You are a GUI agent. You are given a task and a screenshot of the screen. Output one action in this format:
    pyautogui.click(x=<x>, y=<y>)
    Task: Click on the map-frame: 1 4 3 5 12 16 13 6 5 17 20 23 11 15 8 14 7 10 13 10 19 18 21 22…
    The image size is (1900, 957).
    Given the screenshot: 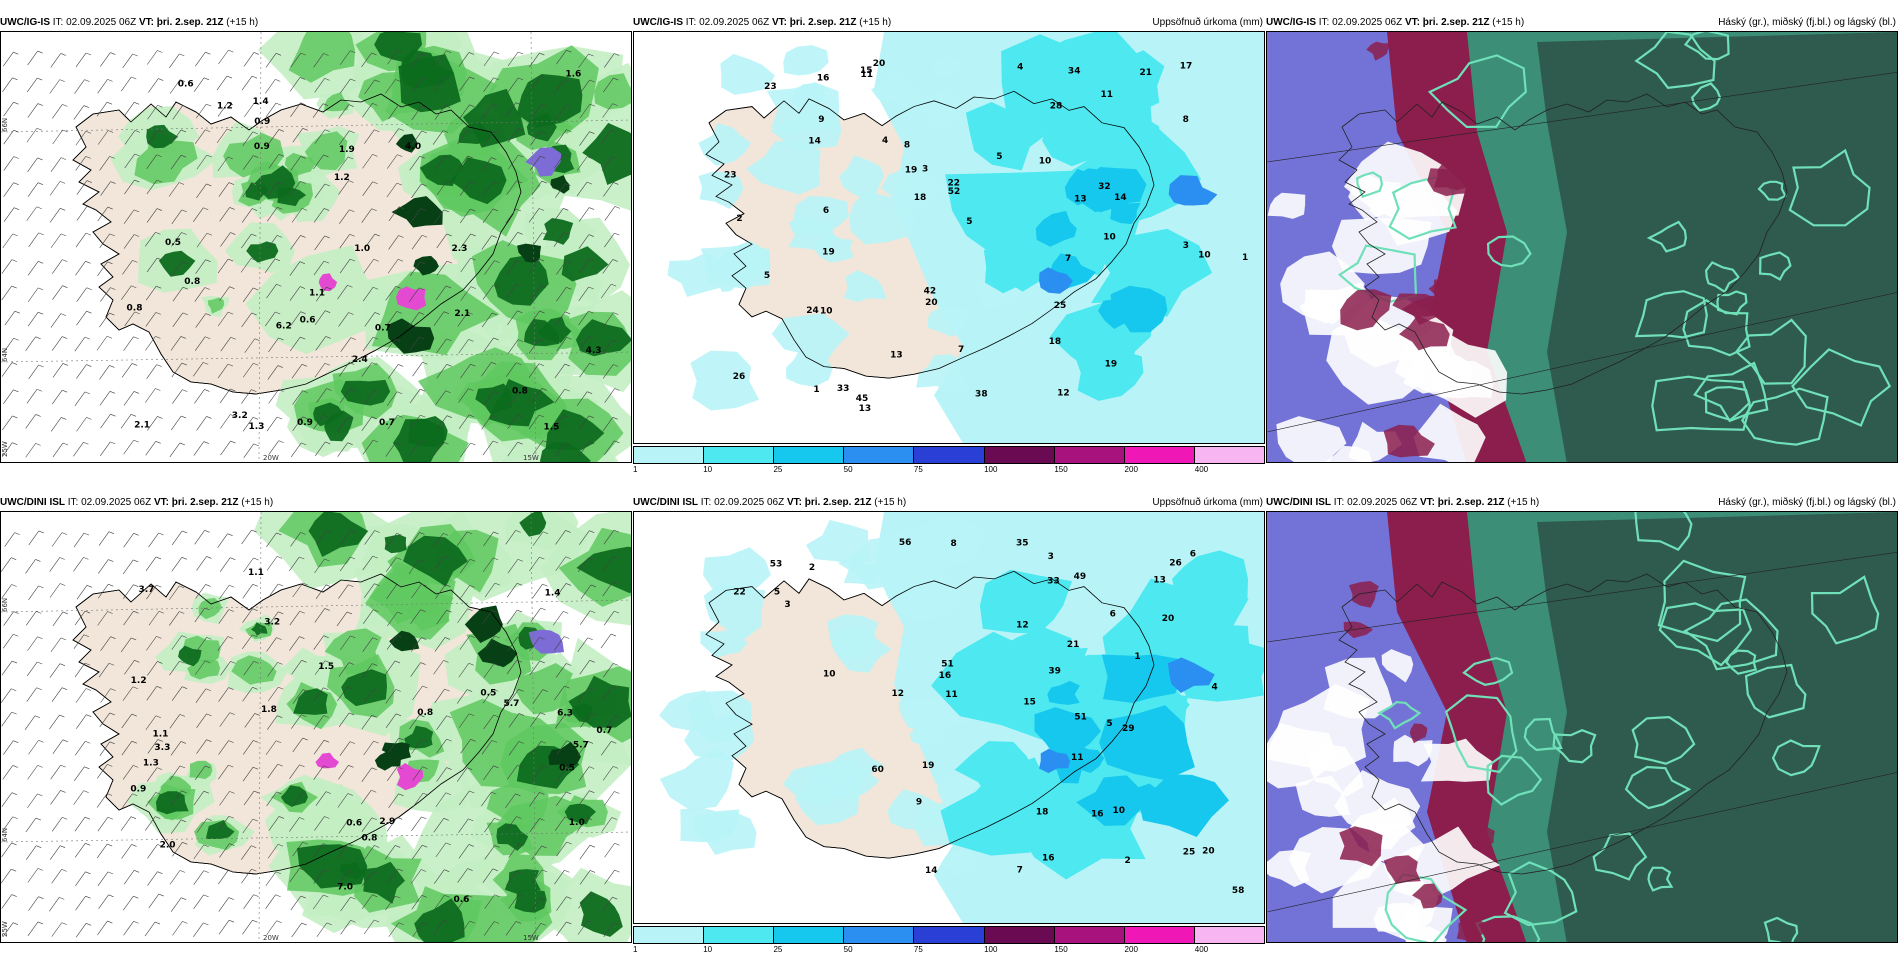 What is the action you would take?
    pyautogui.click(x=949, y=237)
    